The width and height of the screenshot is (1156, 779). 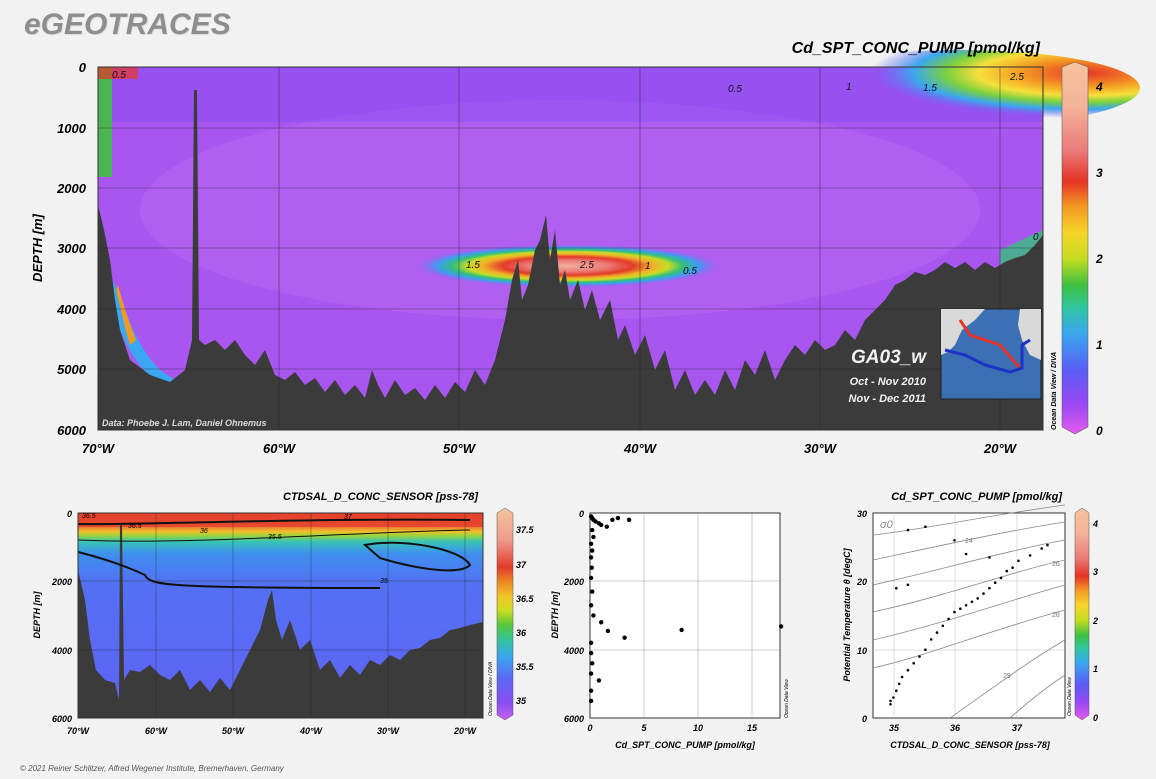 I want to click on inset-map-track-red, so click(x=990, y=344).